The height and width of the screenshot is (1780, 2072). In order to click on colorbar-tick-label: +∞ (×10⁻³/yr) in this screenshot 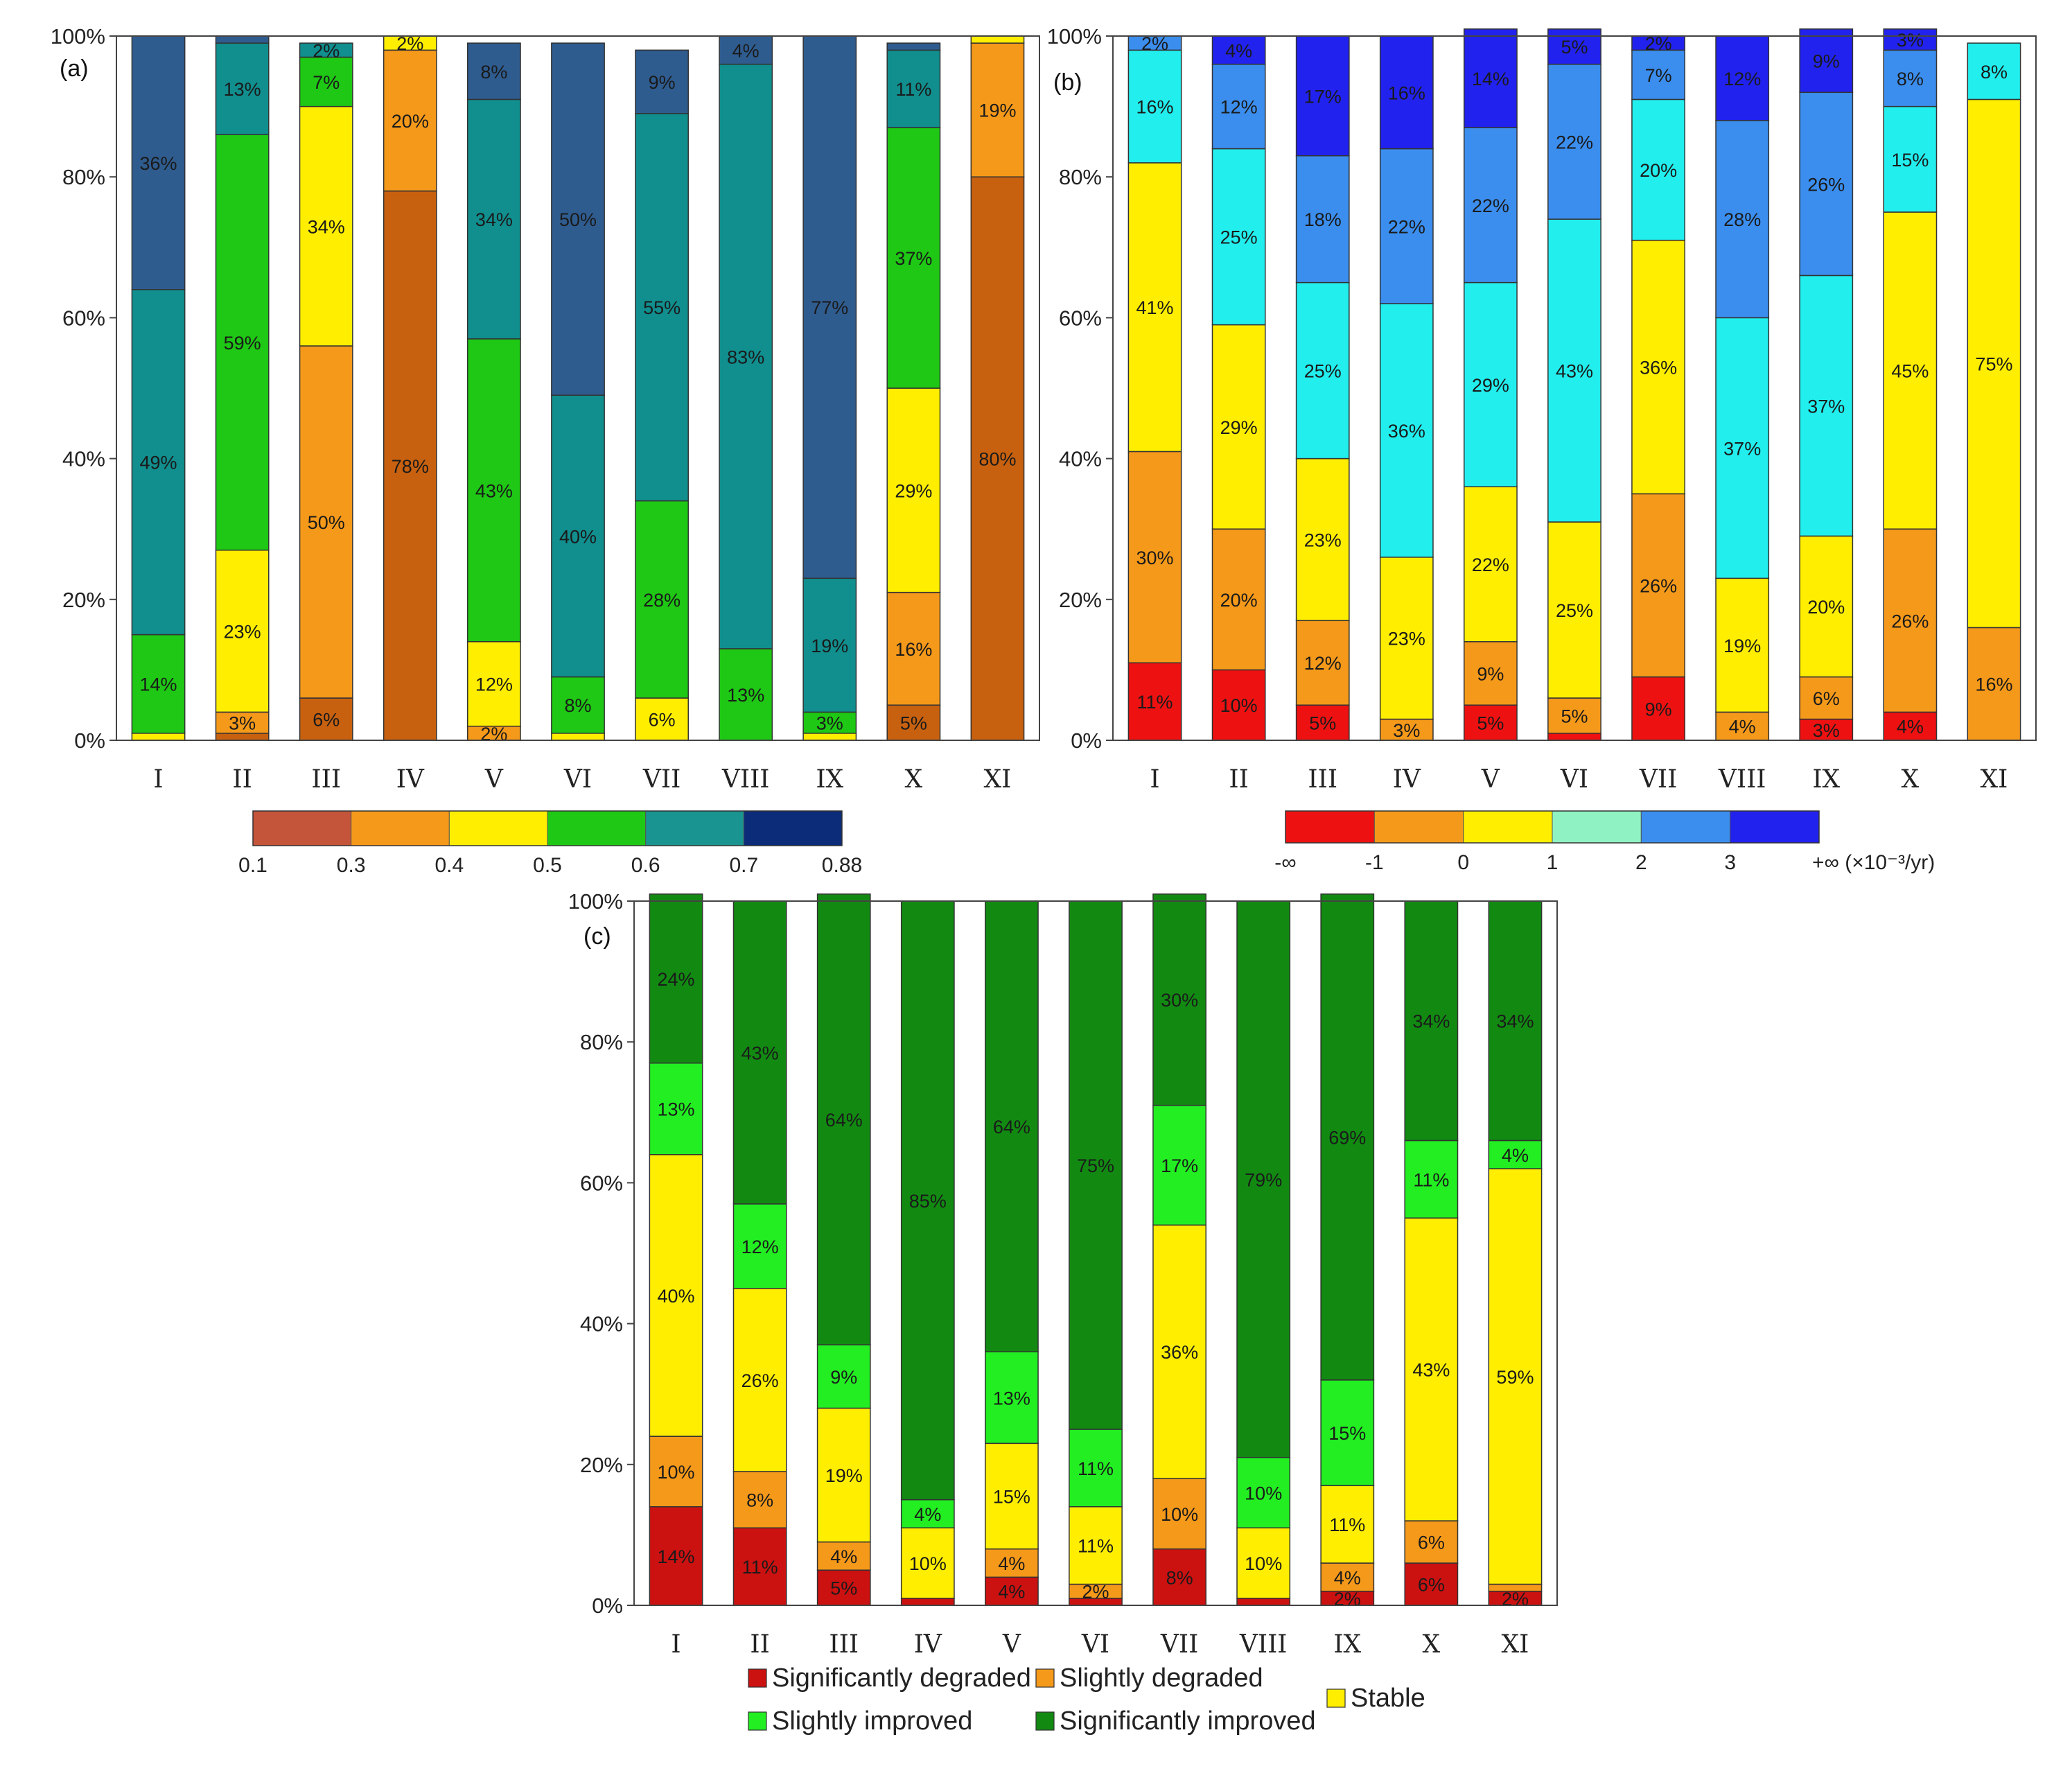, I will do `click(1873, 862)`.